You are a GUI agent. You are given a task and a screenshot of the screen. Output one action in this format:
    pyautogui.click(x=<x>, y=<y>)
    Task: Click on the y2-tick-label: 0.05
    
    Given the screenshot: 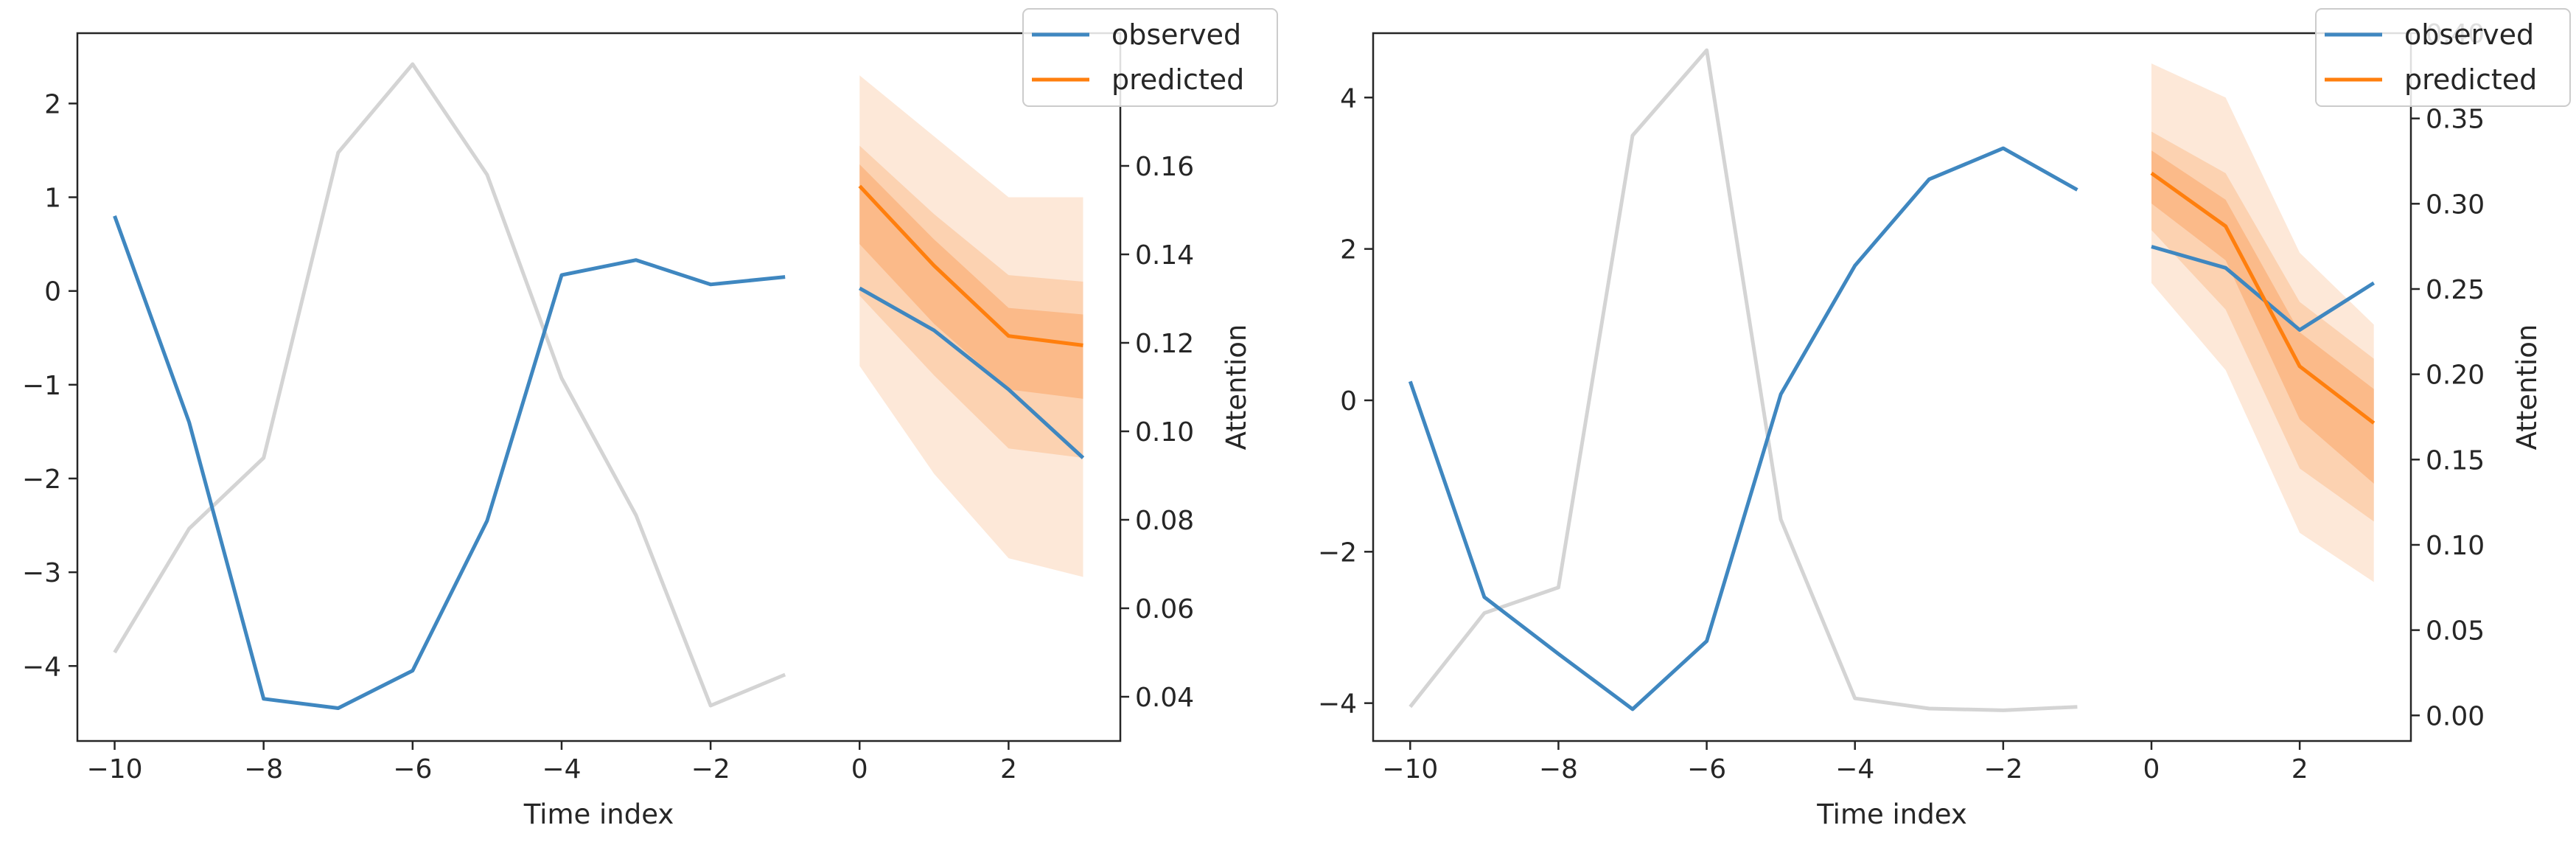 What is the action you would take?
    pyautogui.click(x=2455, y=631)
    